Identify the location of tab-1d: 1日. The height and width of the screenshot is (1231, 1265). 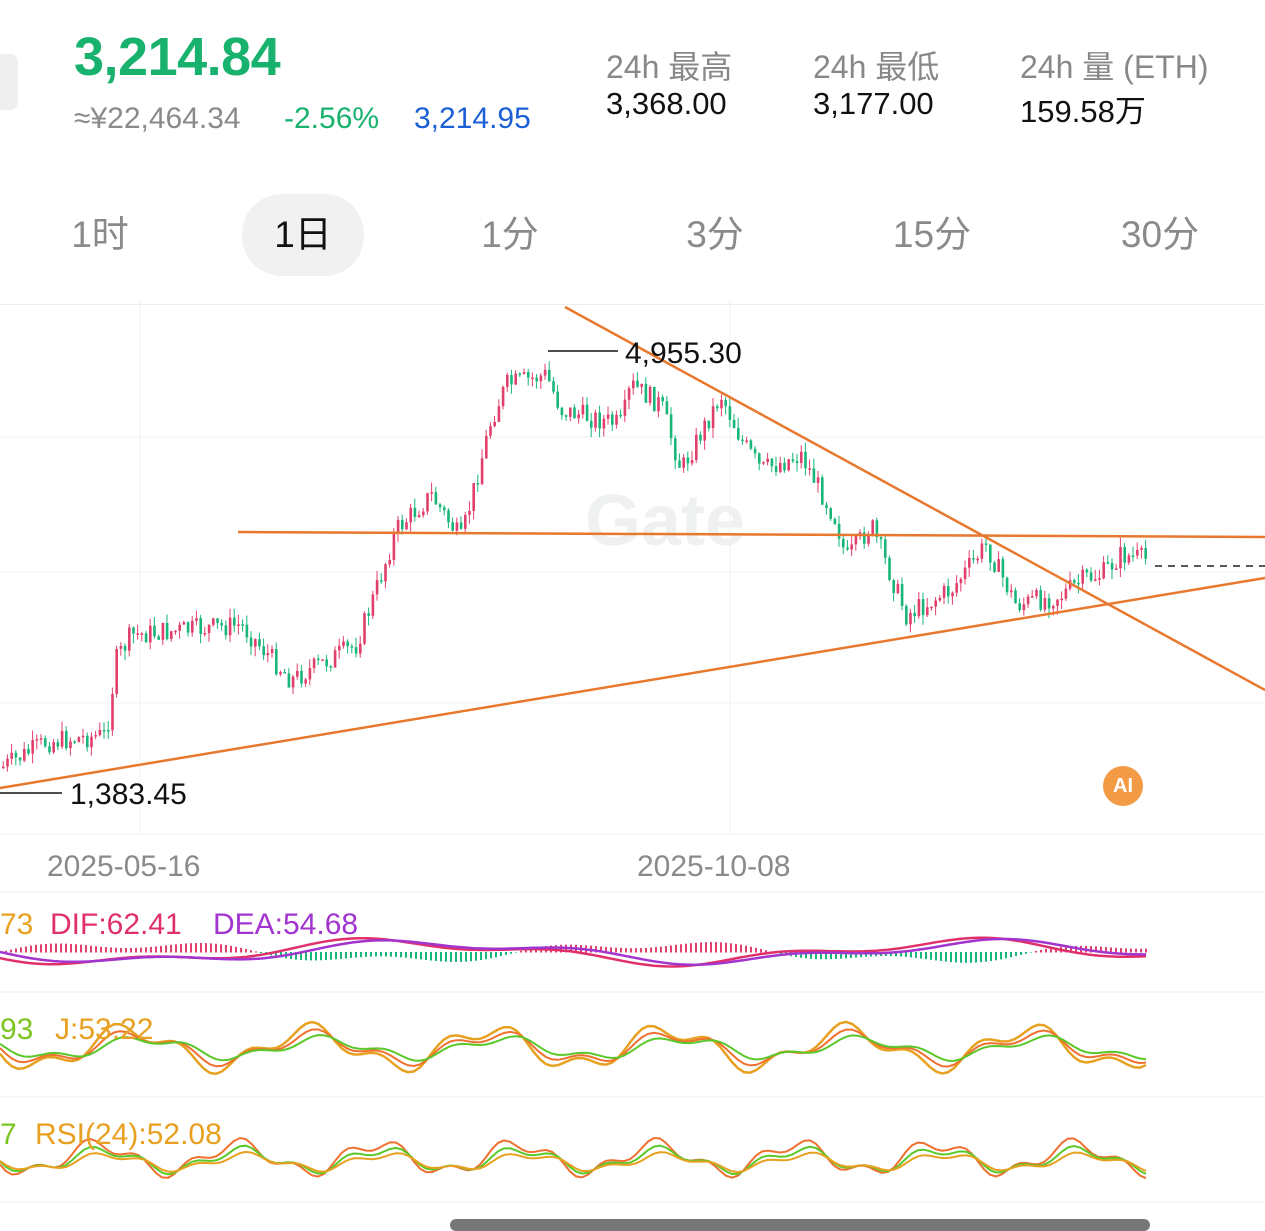
(303, 235).